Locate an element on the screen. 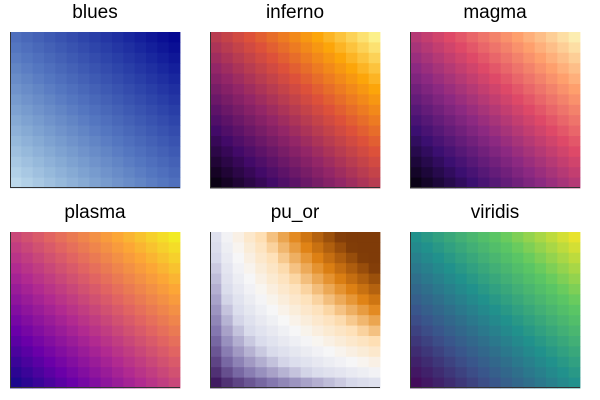 Image resolution: width=600 pixels, height=400 pixels. heatmap-blues is located at coordinates (95, 110).